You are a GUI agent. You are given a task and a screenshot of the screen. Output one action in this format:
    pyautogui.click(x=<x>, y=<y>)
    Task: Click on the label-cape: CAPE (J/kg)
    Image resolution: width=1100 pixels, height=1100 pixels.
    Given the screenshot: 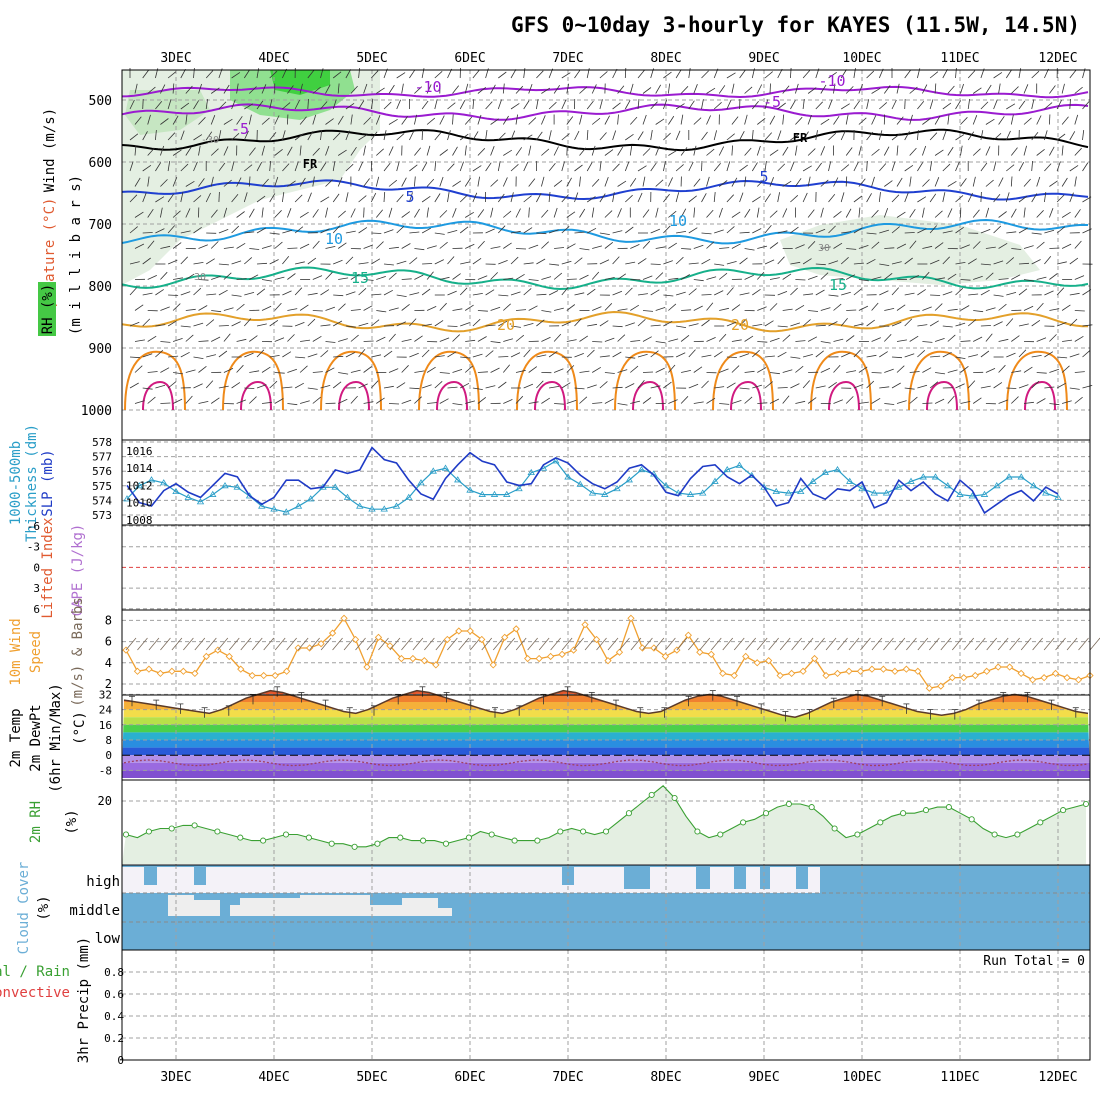 What is the action you would take?
    pyautogui.click(x=78, y=570)
    